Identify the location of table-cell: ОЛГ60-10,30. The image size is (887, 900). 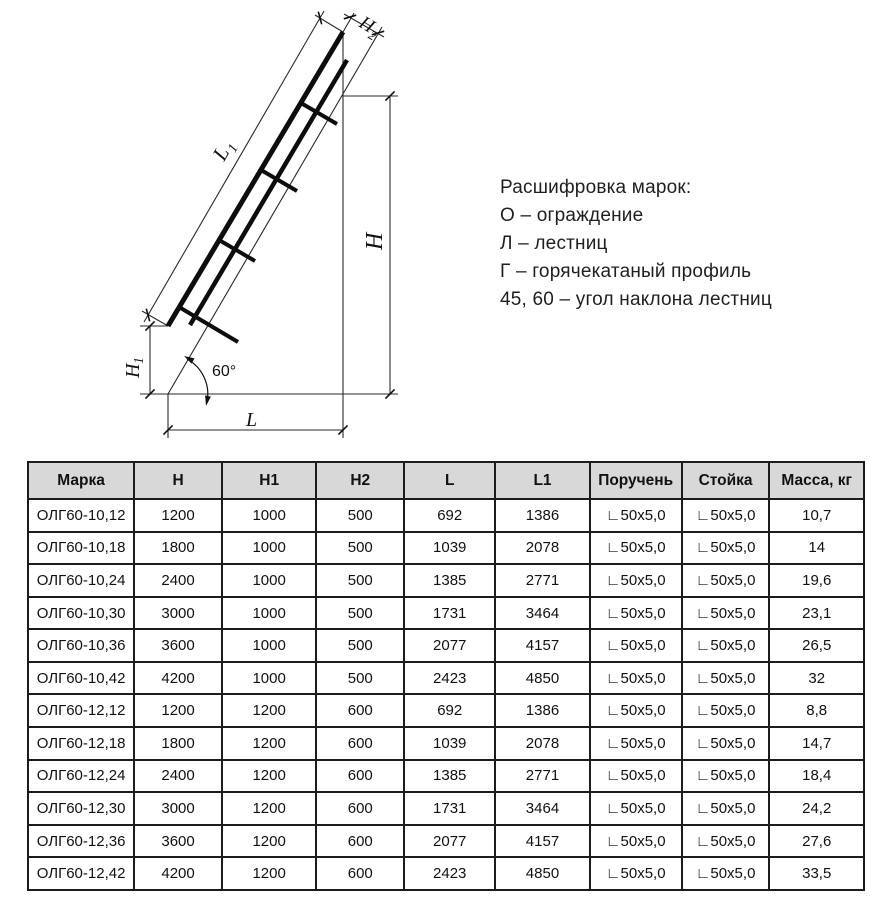
(81, 613).